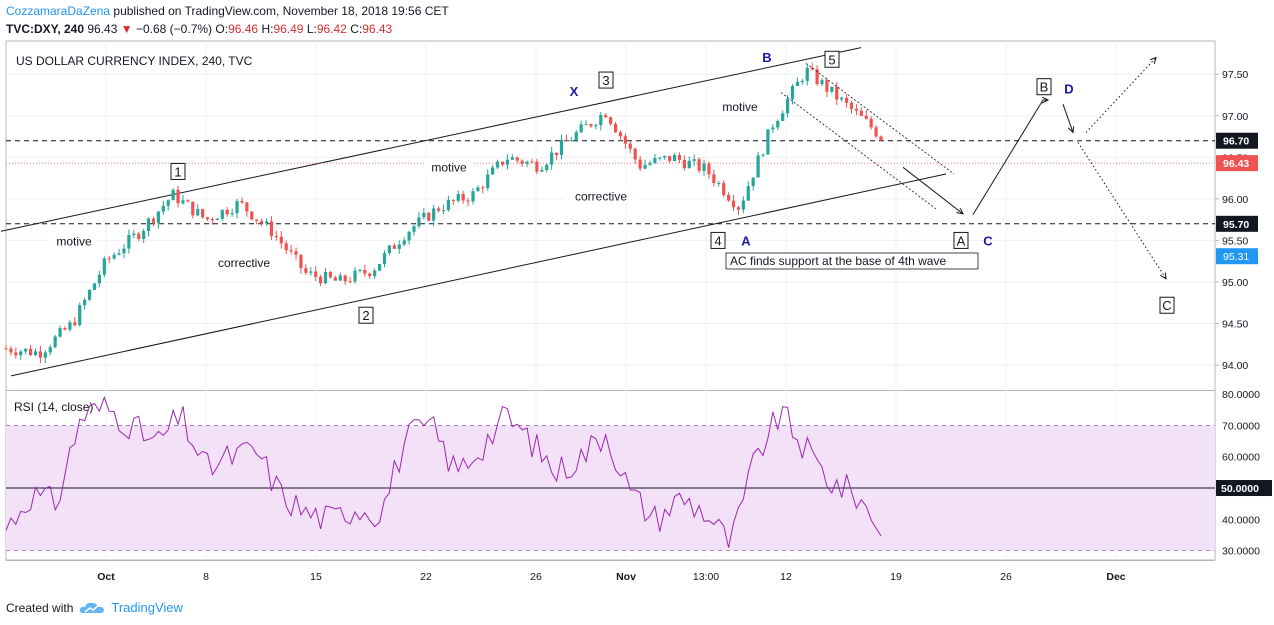 The height and width of the screenshot is (625, 1274). I want to click on wave-number-label: 5, so click(831, 59).